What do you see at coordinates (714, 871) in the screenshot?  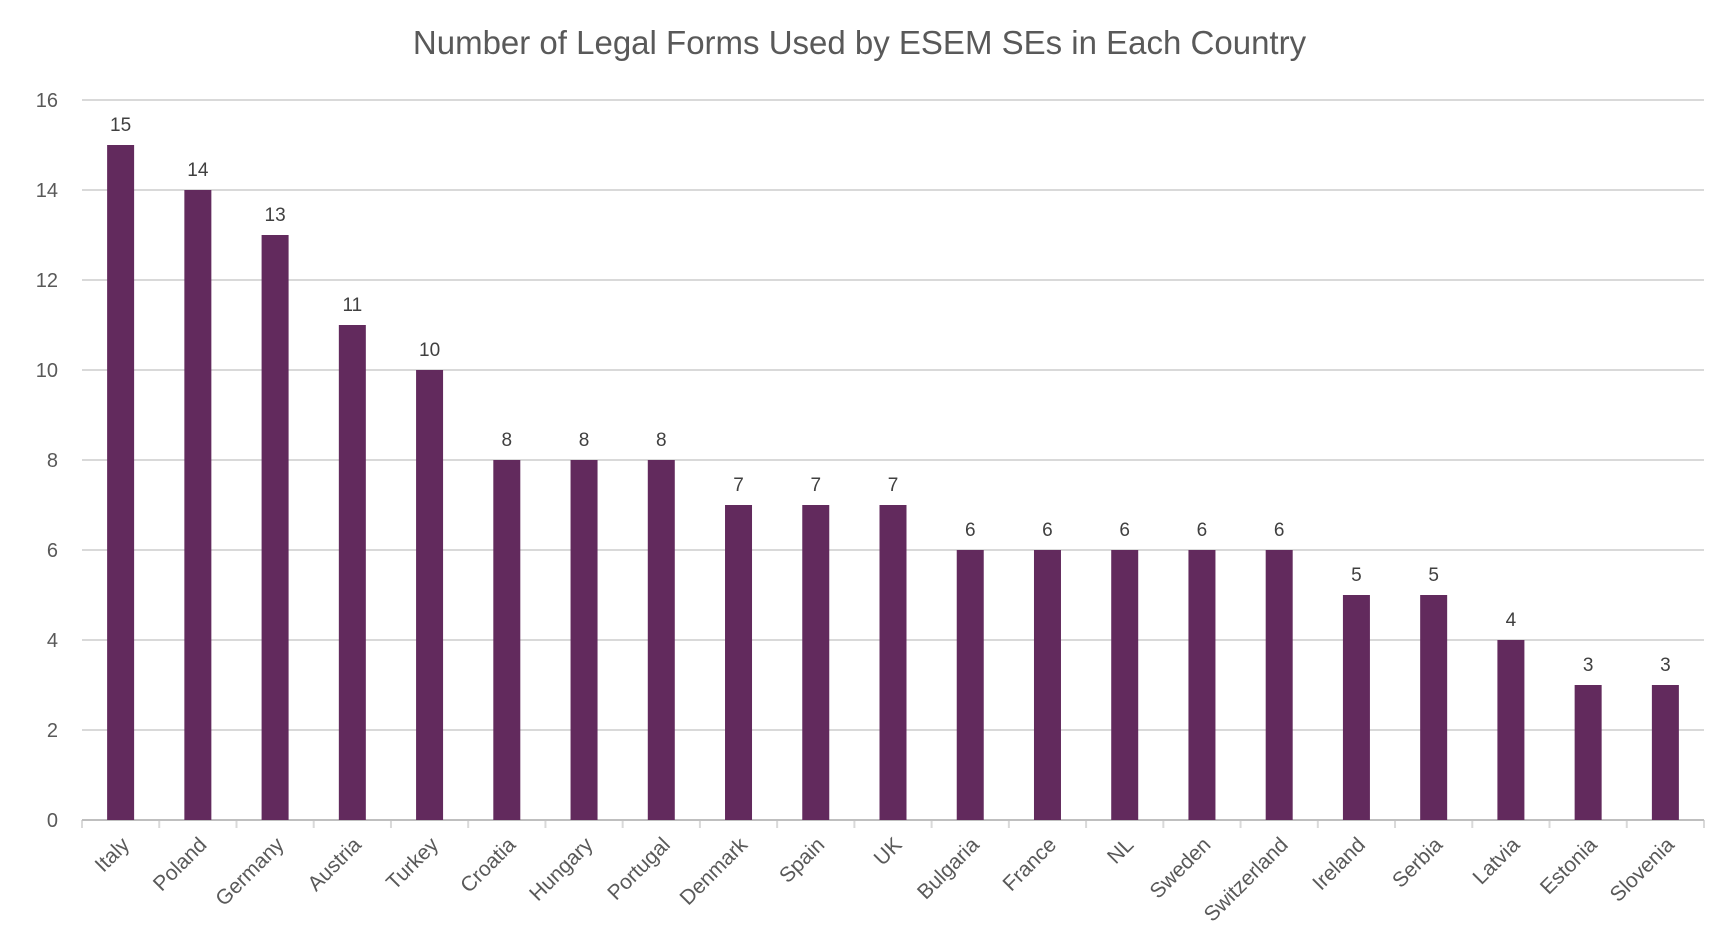 I see `x-tick-label: Denmark` at bounding box center [714, 871].